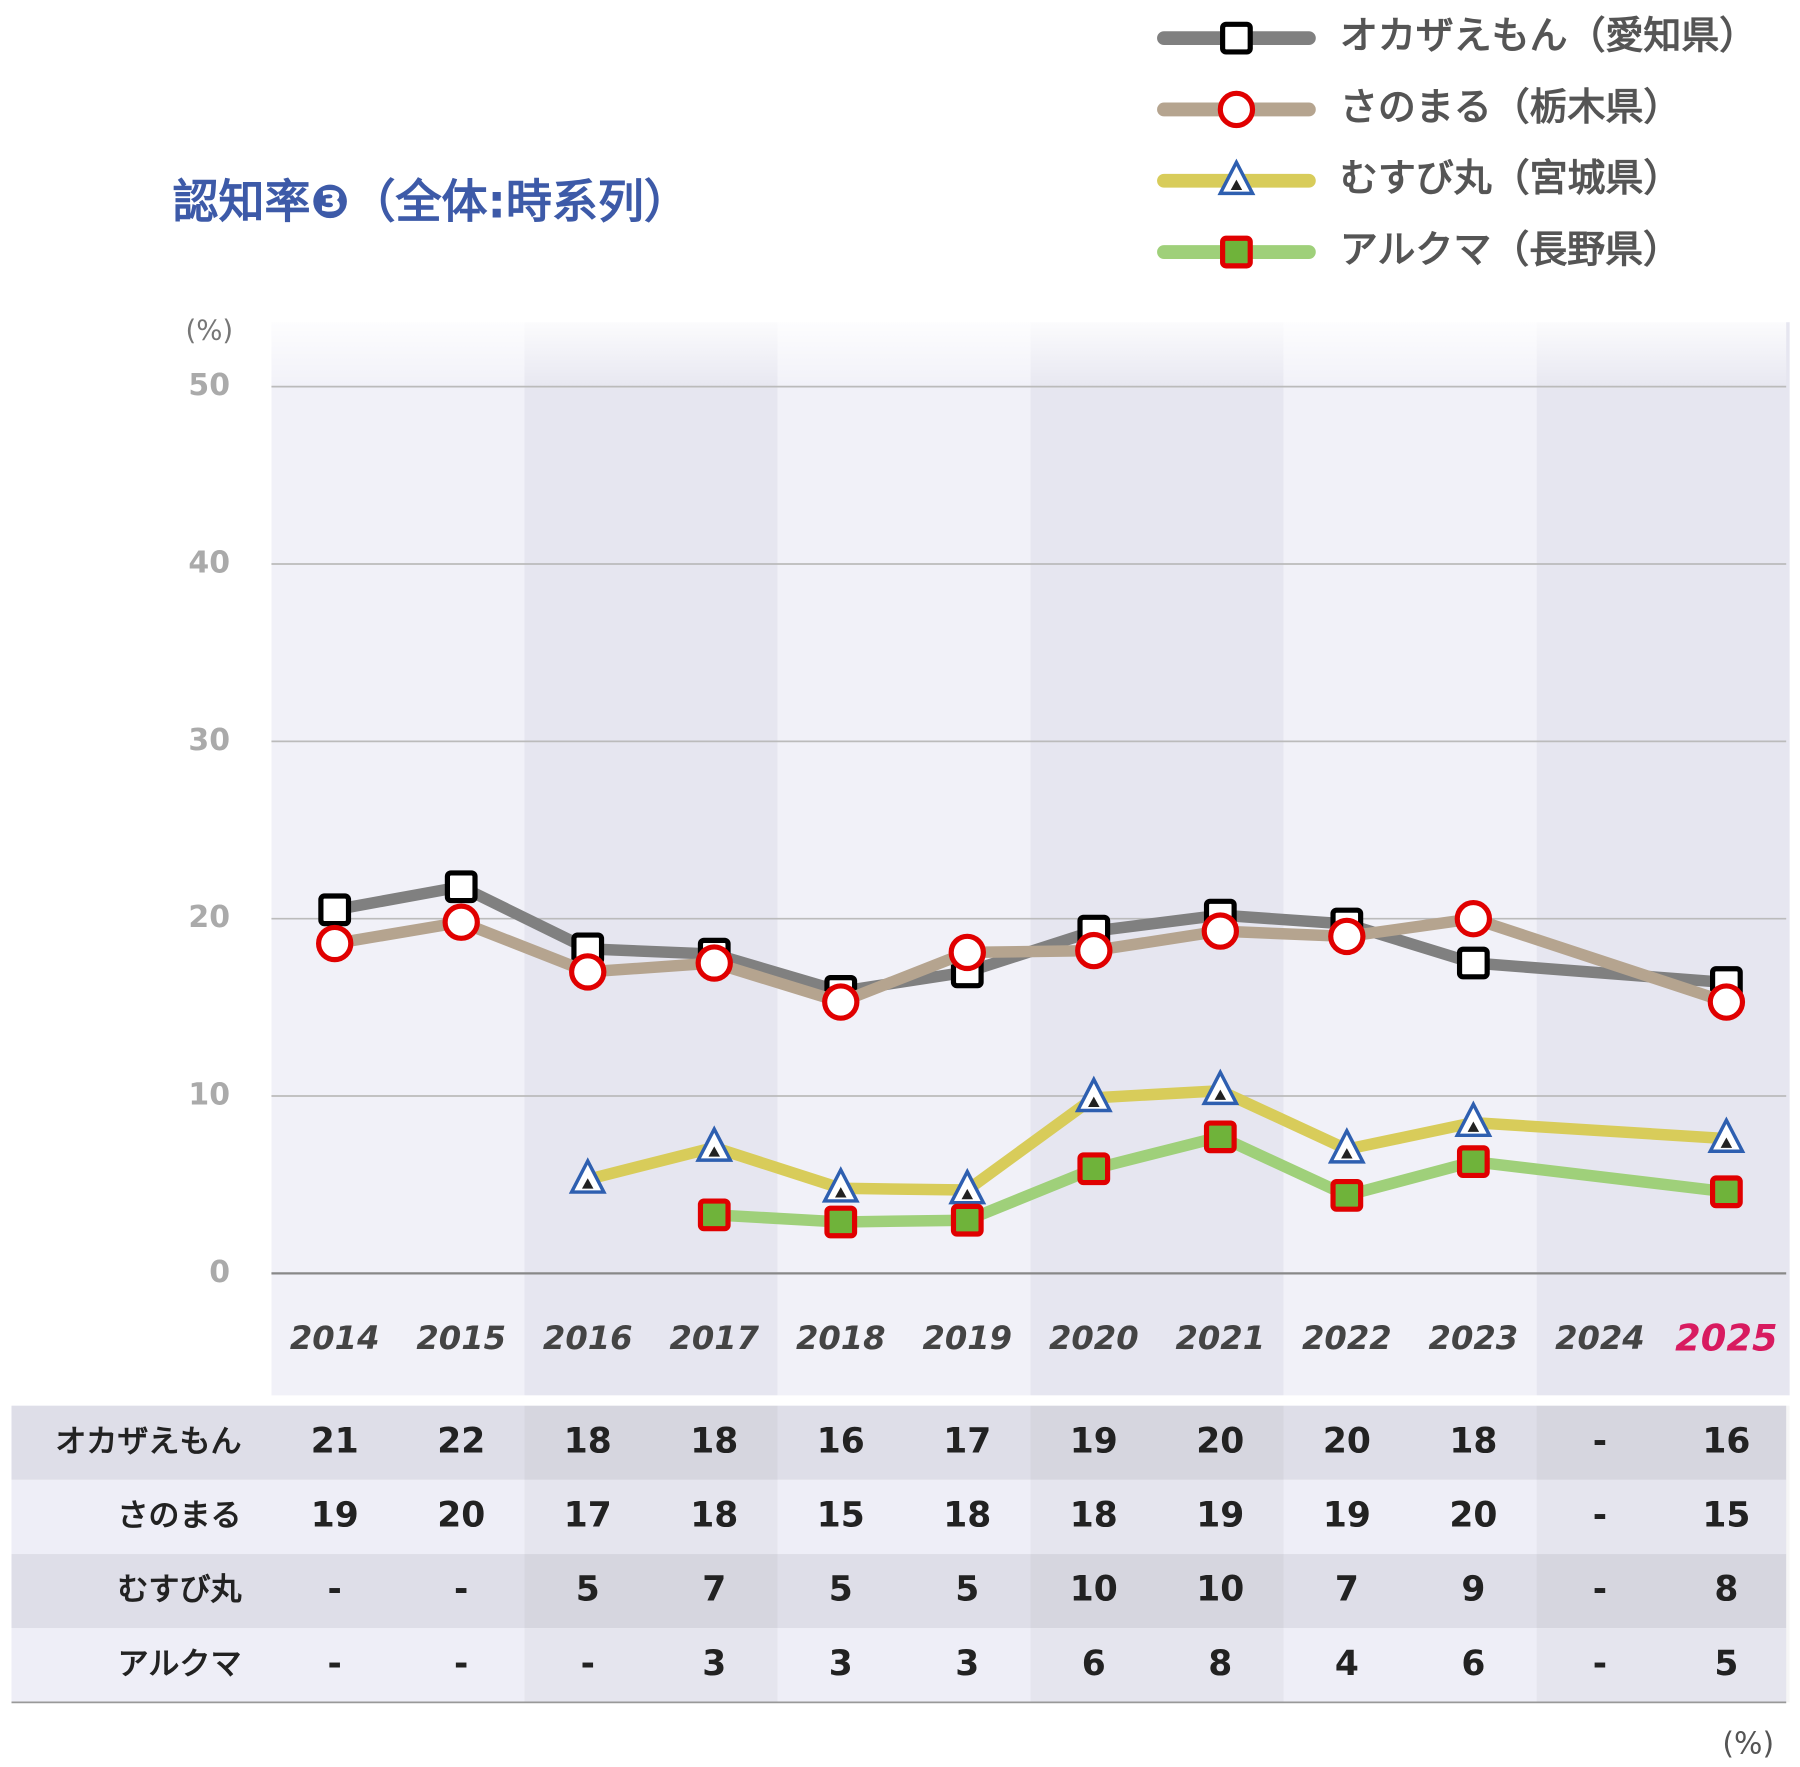 The height and width of the screenshot is (1767, 1800). Describe the element at coordinates (1221, 1338) in the screenshot. I see `x-tick-label: 2021` at that location.